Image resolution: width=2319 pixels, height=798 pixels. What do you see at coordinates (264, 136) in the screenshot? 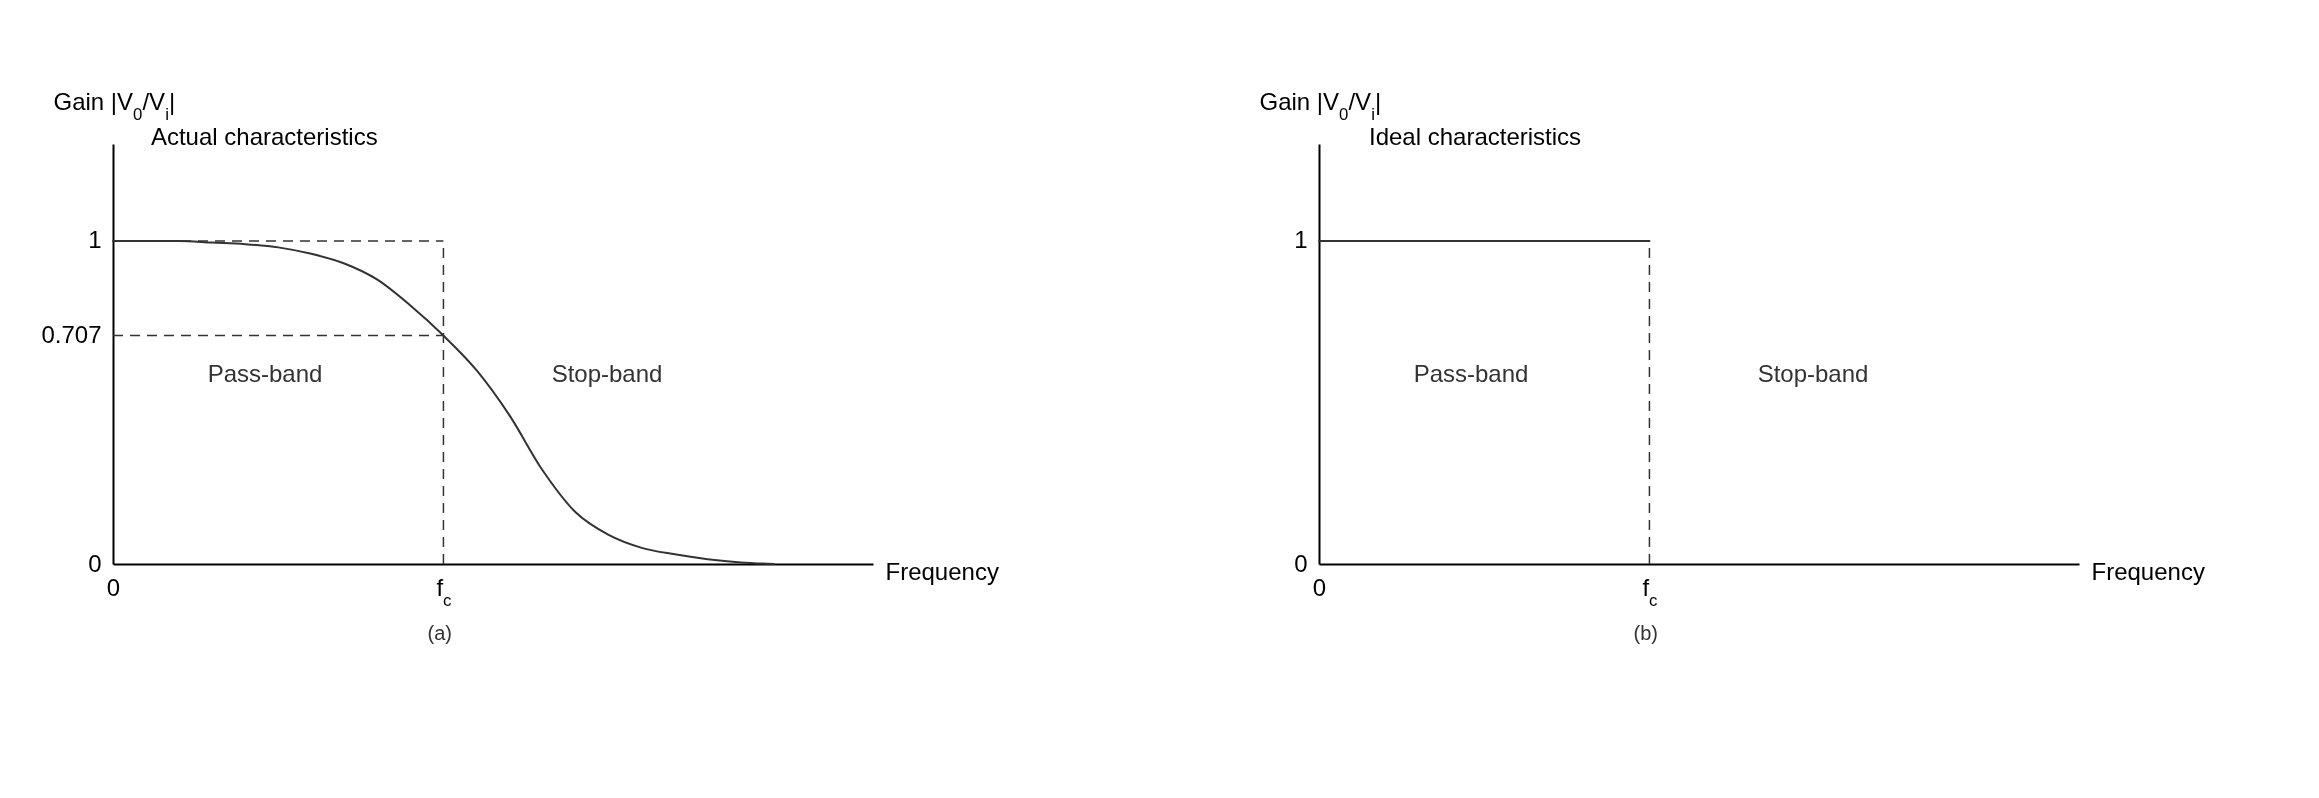
I see `chart-title: Actual characteristics` at bounding box center [264, 136].